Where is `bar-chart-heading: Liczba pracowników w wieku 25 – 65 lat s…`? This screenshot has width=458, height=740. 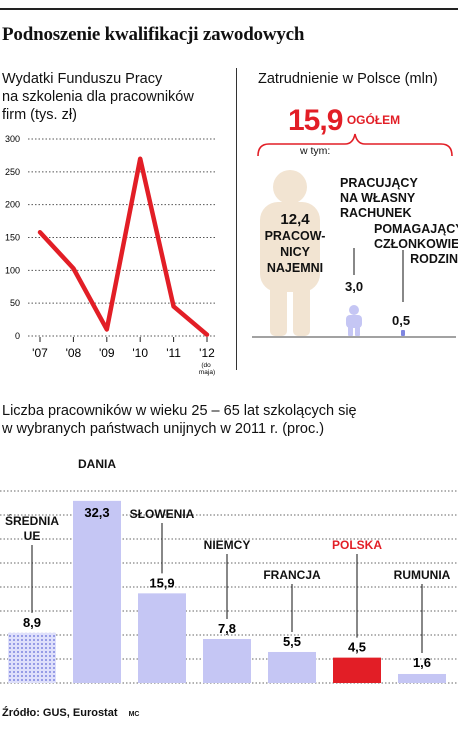
bar-chart-heading: Liczba pracowników w wieku 25 – 65 lat s… is located at coordinates (179, 420).